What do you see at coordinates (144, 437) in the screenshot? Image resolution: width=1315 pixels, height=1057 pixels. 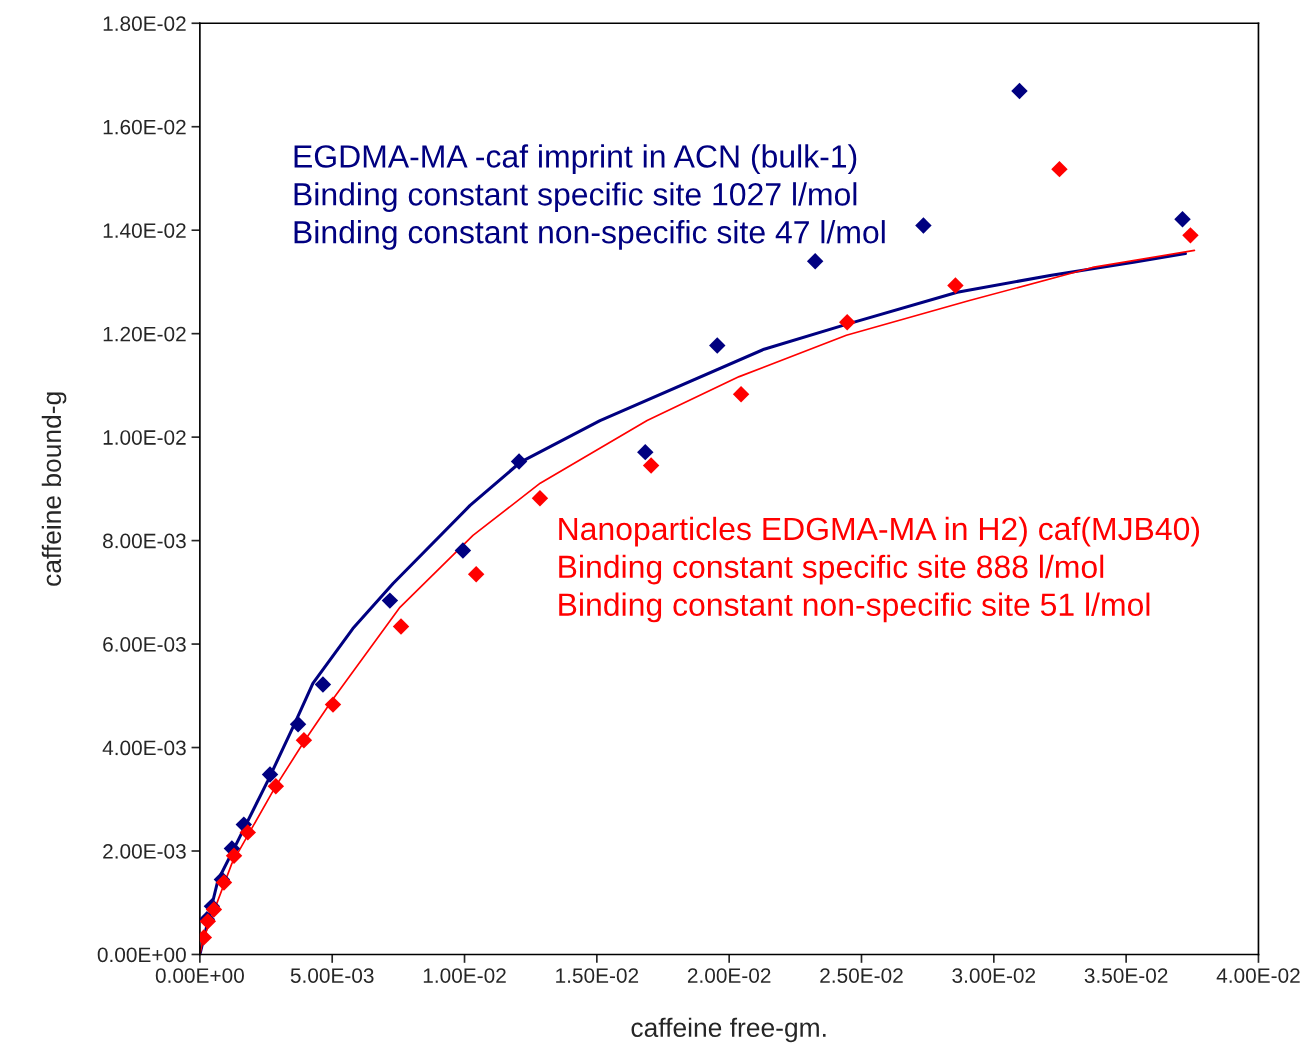 I see `y-tick-label: 1.00E-02` at bounding box center [144, 437].